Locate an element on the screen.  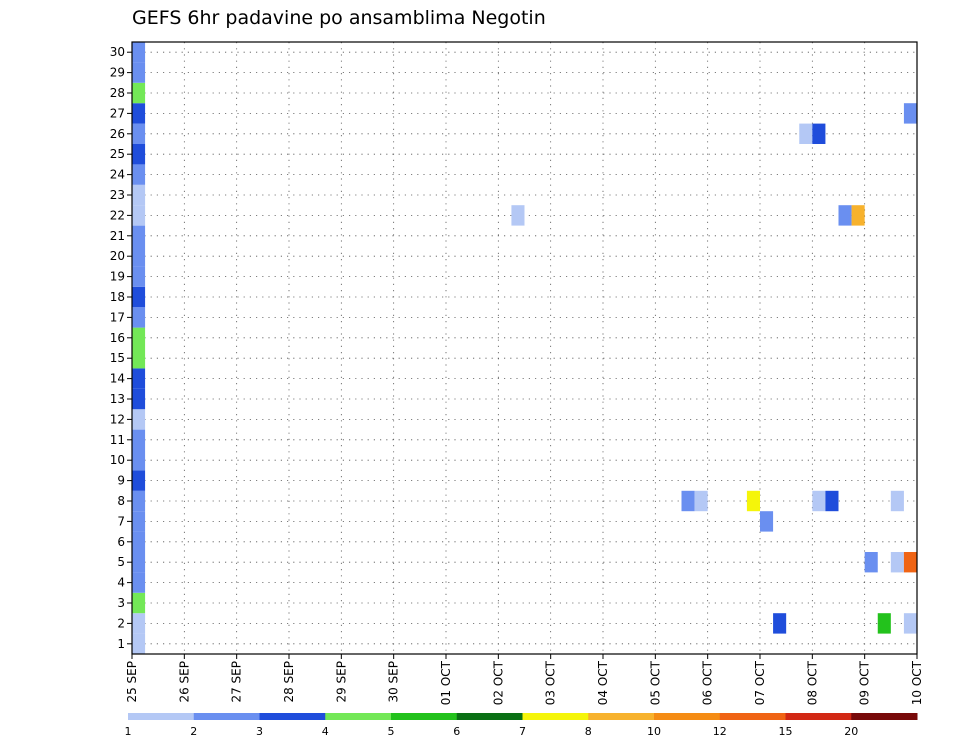
y-tick-label: 2 is located at coordinates (121, 623).